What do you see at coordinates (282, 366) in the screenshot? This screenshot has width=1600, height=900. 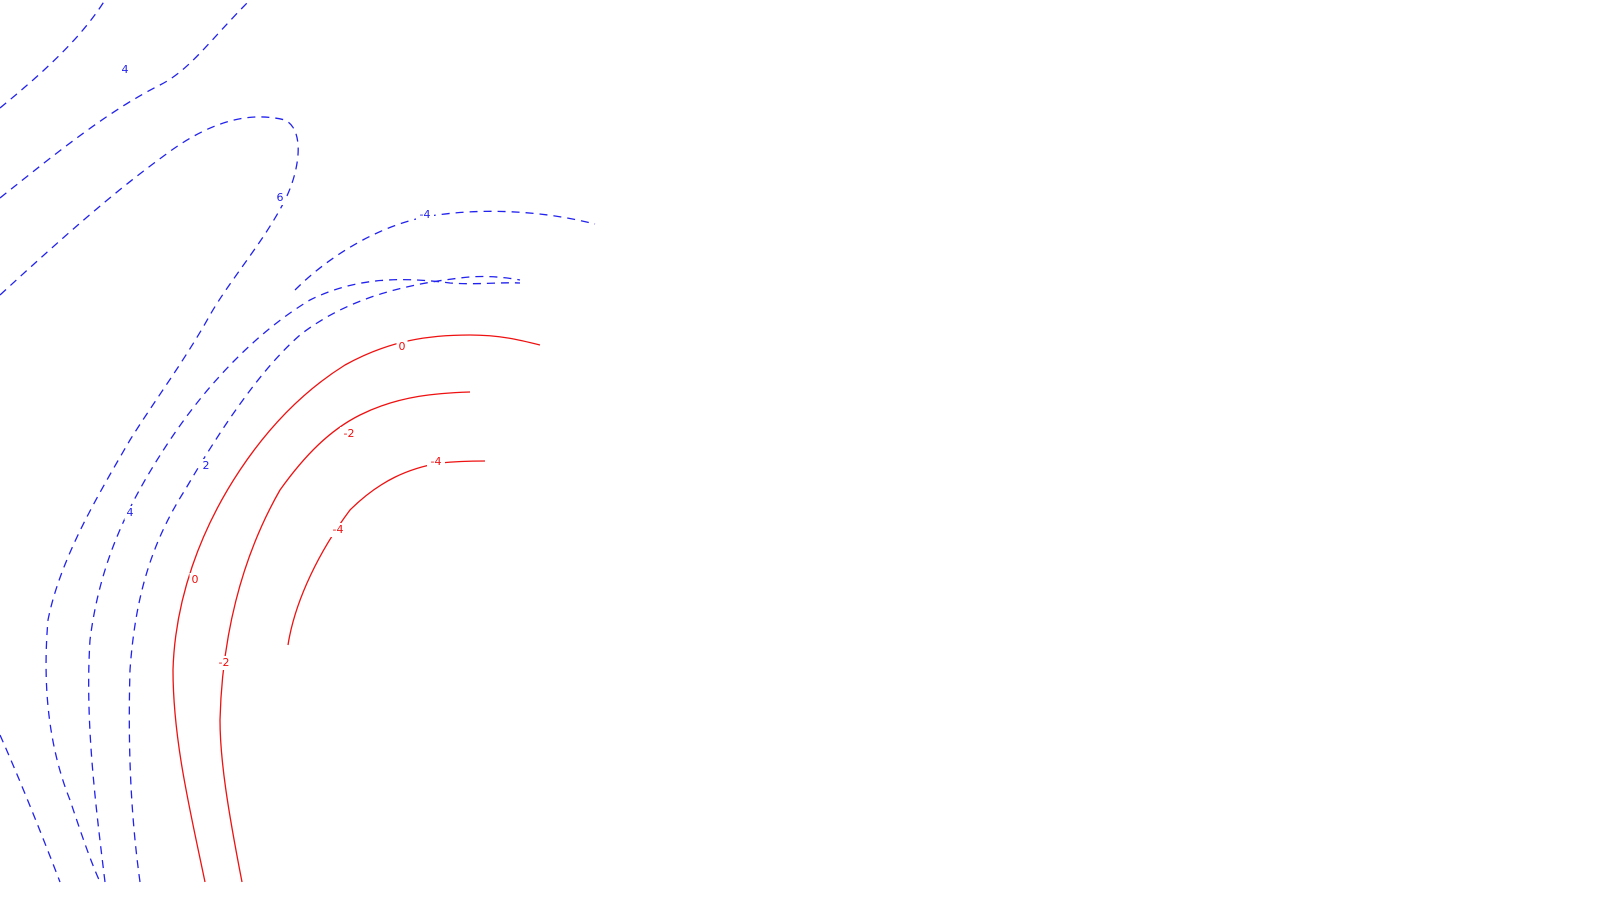 I see `contour-labels: 4 6 -4 2 4 0 -2 -4 -4 0 -2` at bounding box center [282, 366].